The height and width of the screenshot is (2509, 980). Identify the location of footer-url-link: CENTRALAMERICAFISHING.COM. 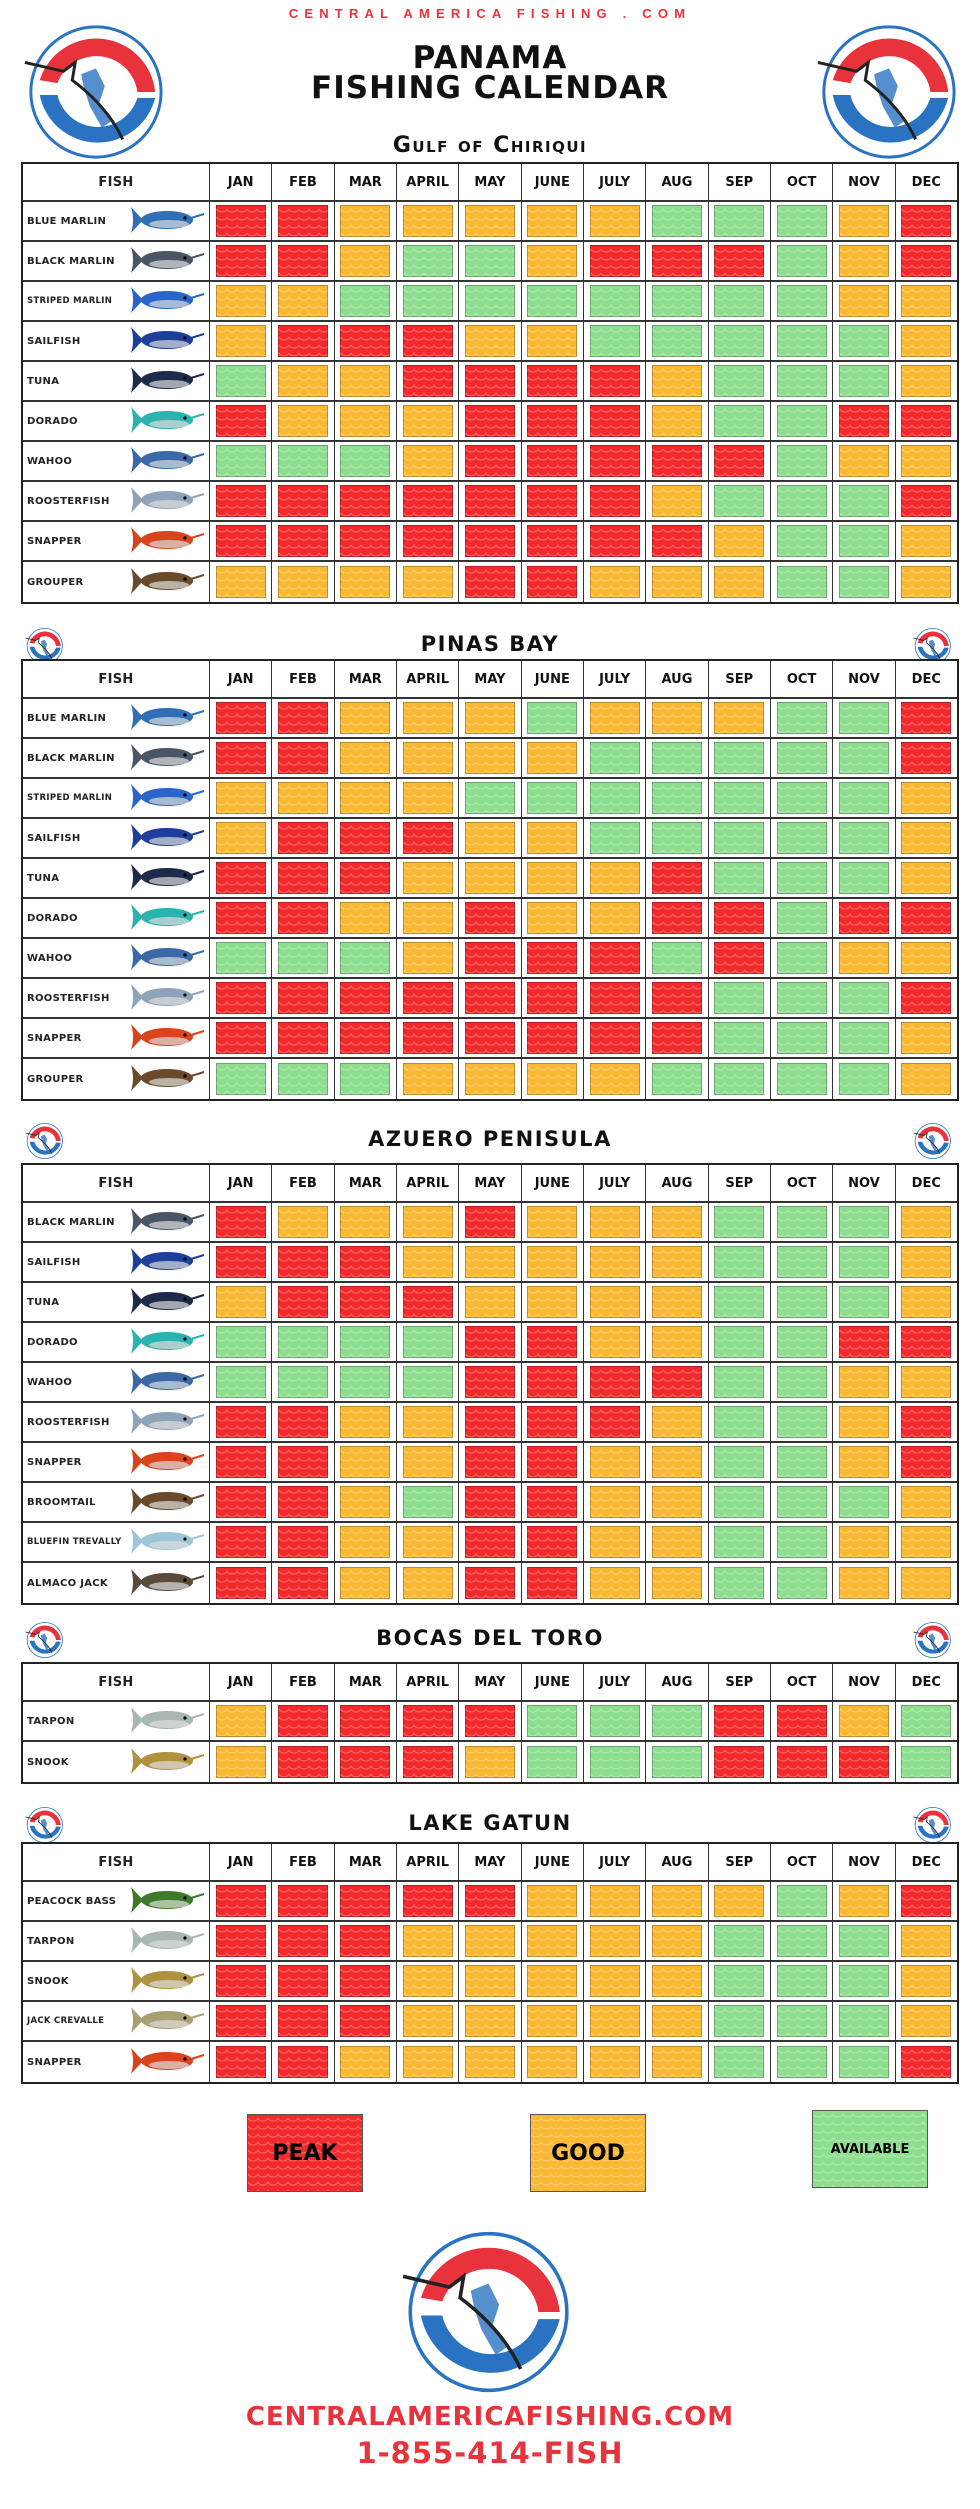
(490, 2417).